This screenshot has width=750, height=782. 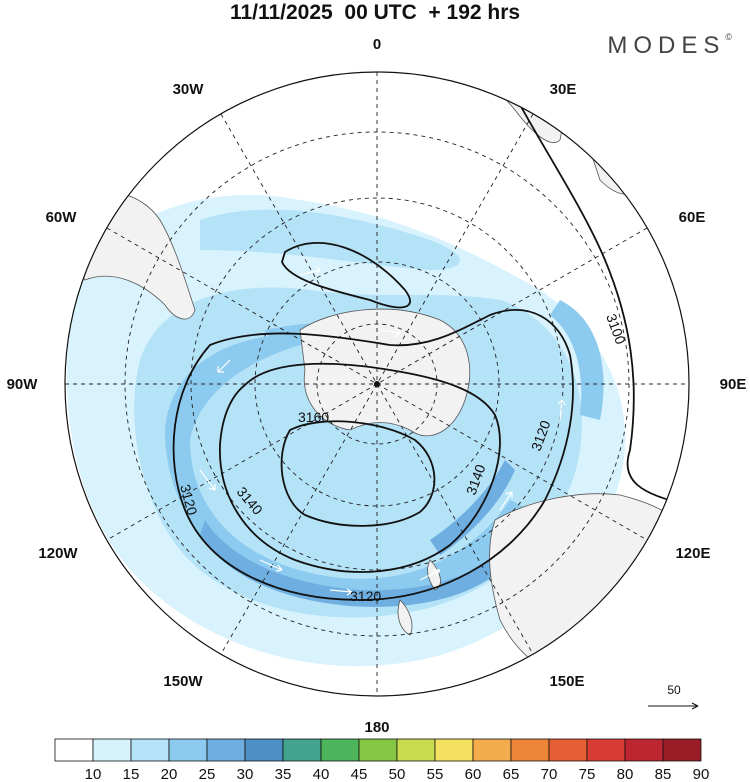 What do you see at coordinates (23, 384) in the screenshot?
I see `lon-label: 90W` at bounding box center [23, 384].